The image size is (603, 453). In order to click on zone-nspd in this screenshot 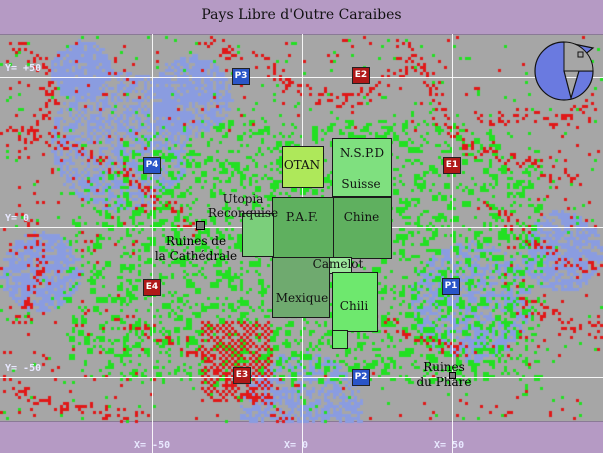, I will do `click(362, 167)`.